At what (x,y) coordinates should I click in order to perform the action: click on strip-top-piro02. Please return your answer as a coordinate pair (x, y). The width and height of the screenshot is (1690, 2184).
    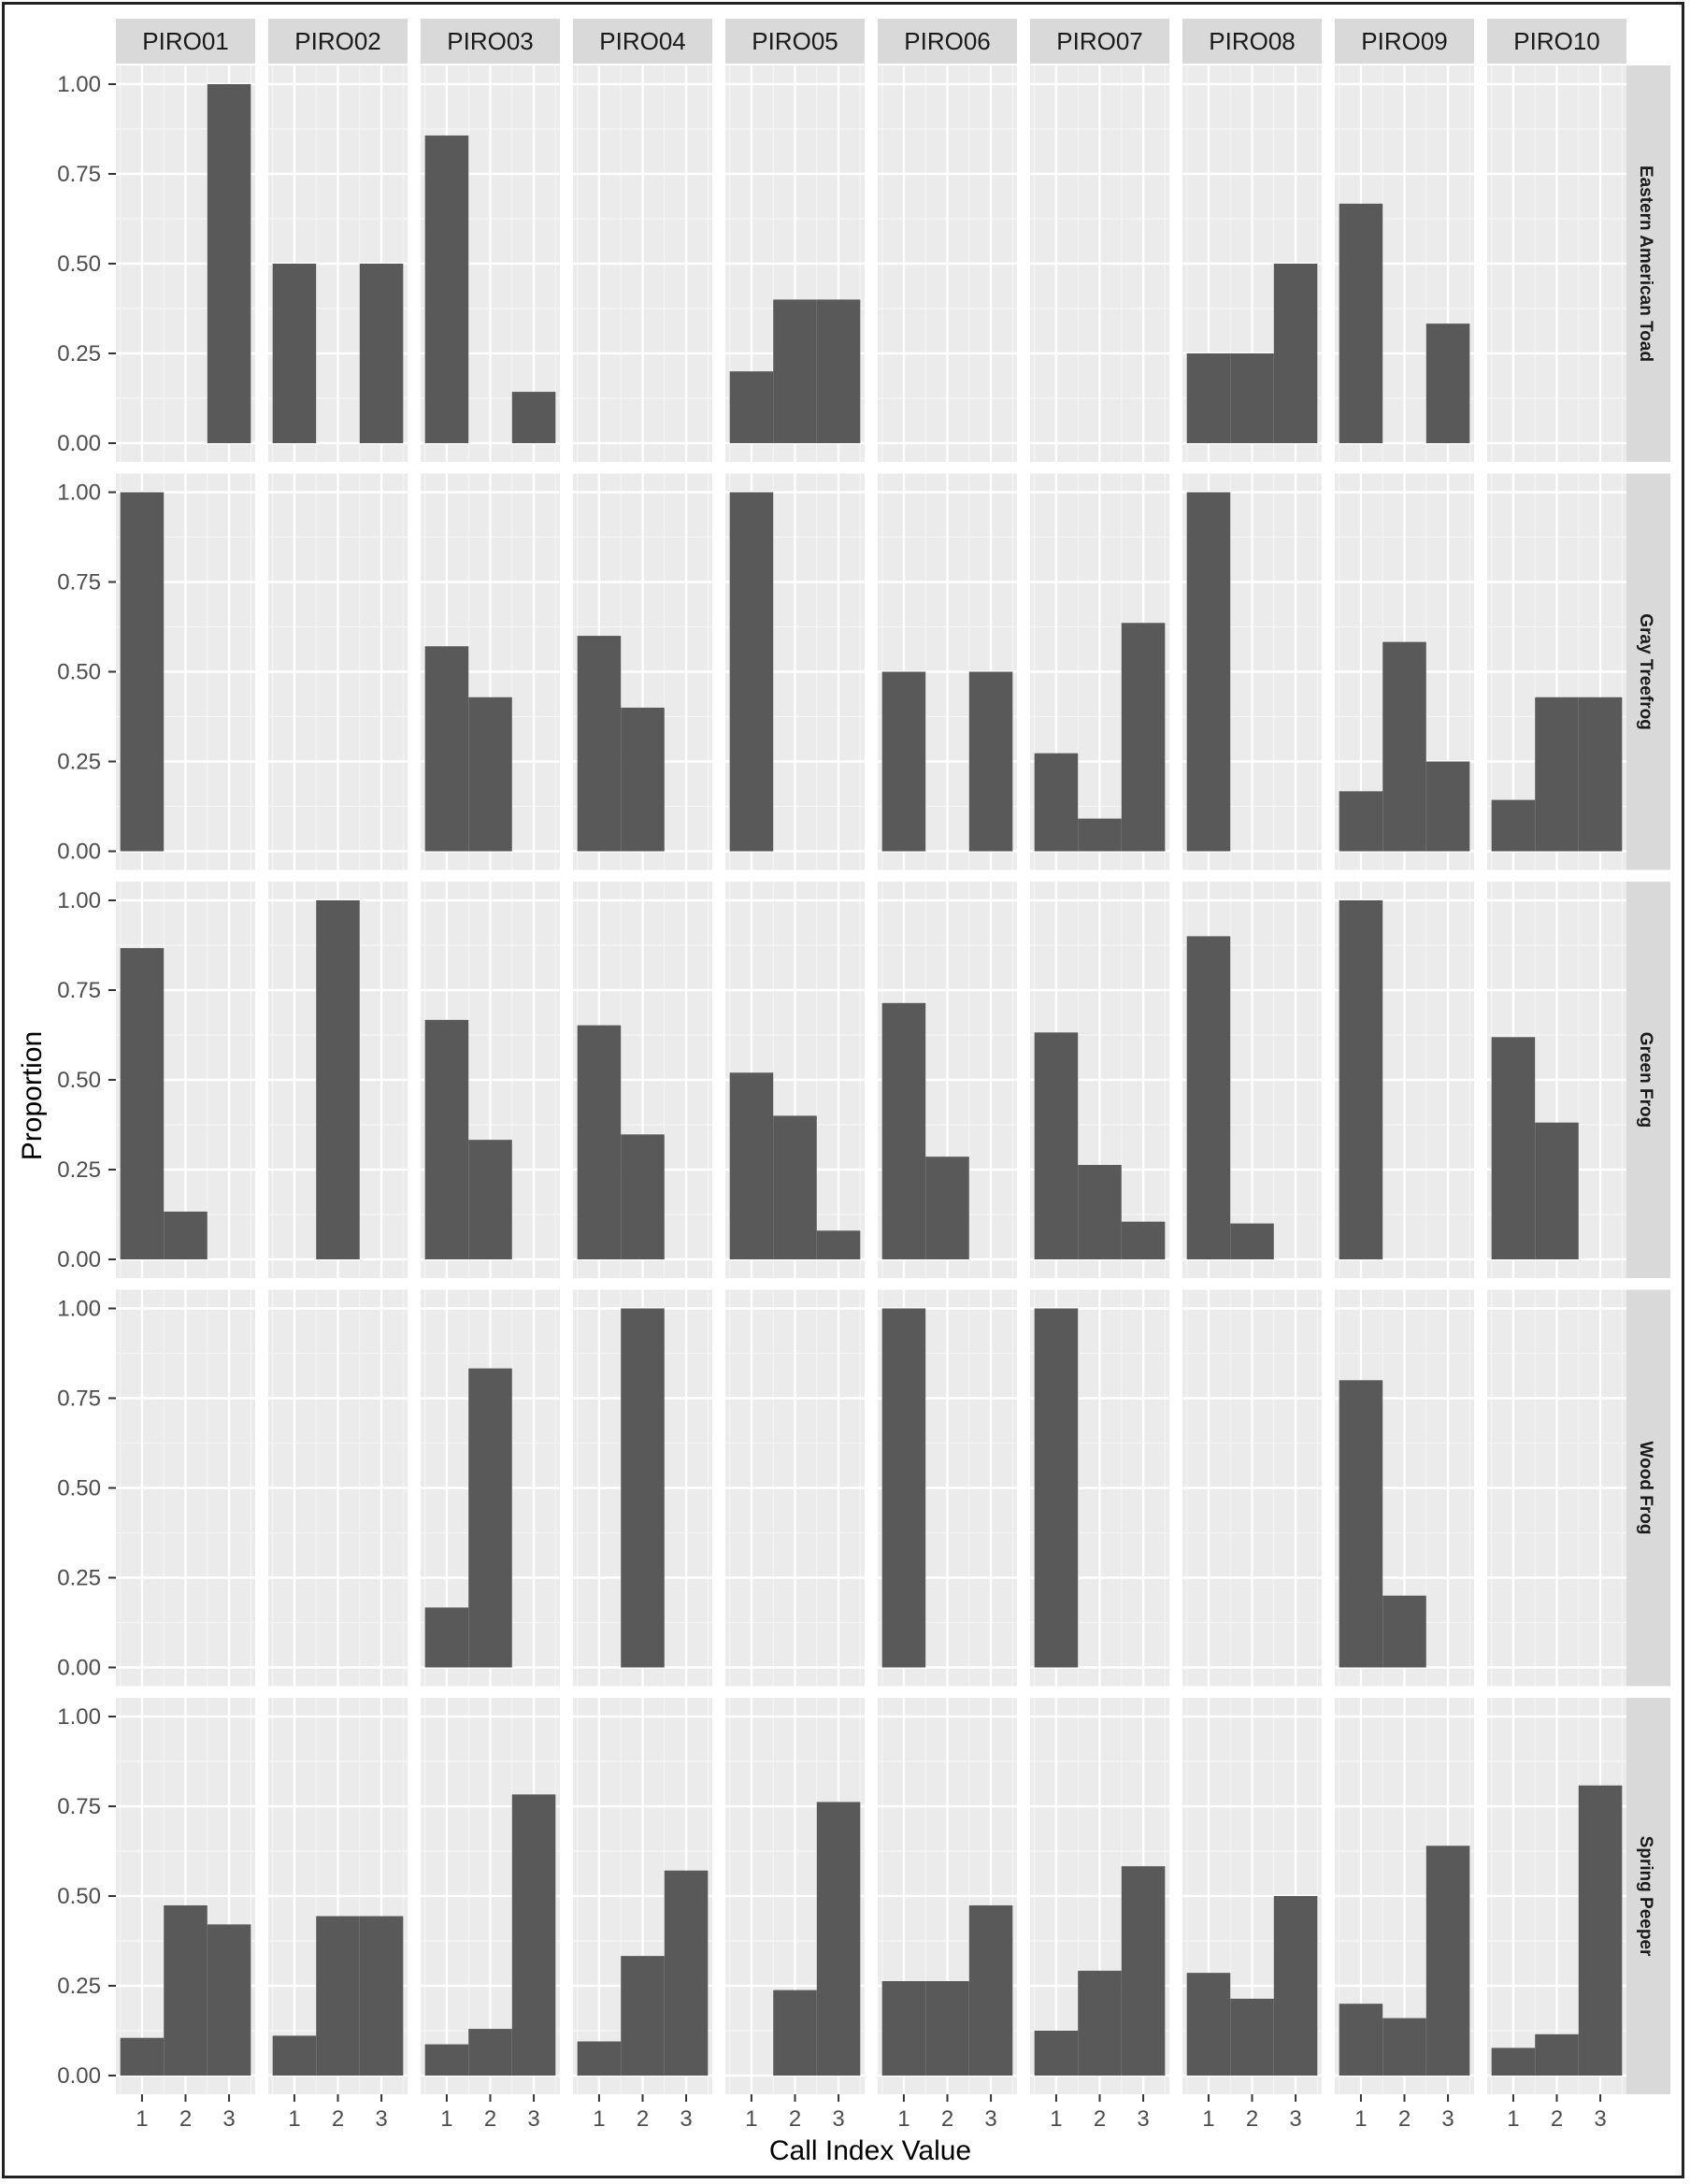
    Looking at the image, I should click on (338, 41).